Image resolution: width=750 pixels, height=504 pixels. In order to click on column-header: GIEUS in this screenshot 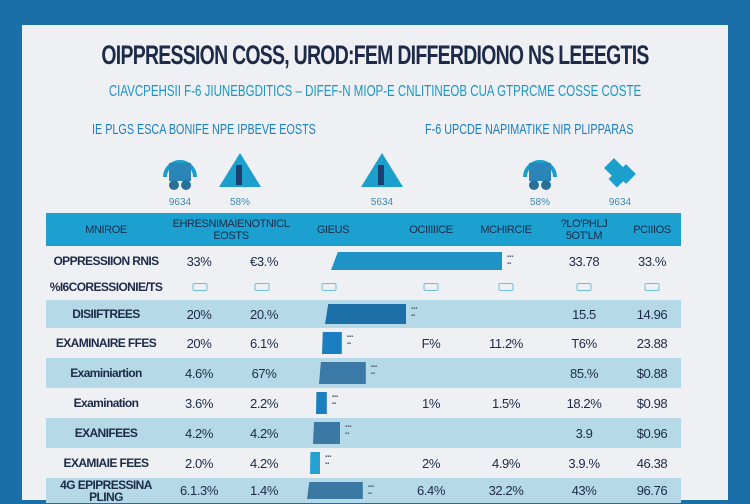, I will do `click(333, 229)`.